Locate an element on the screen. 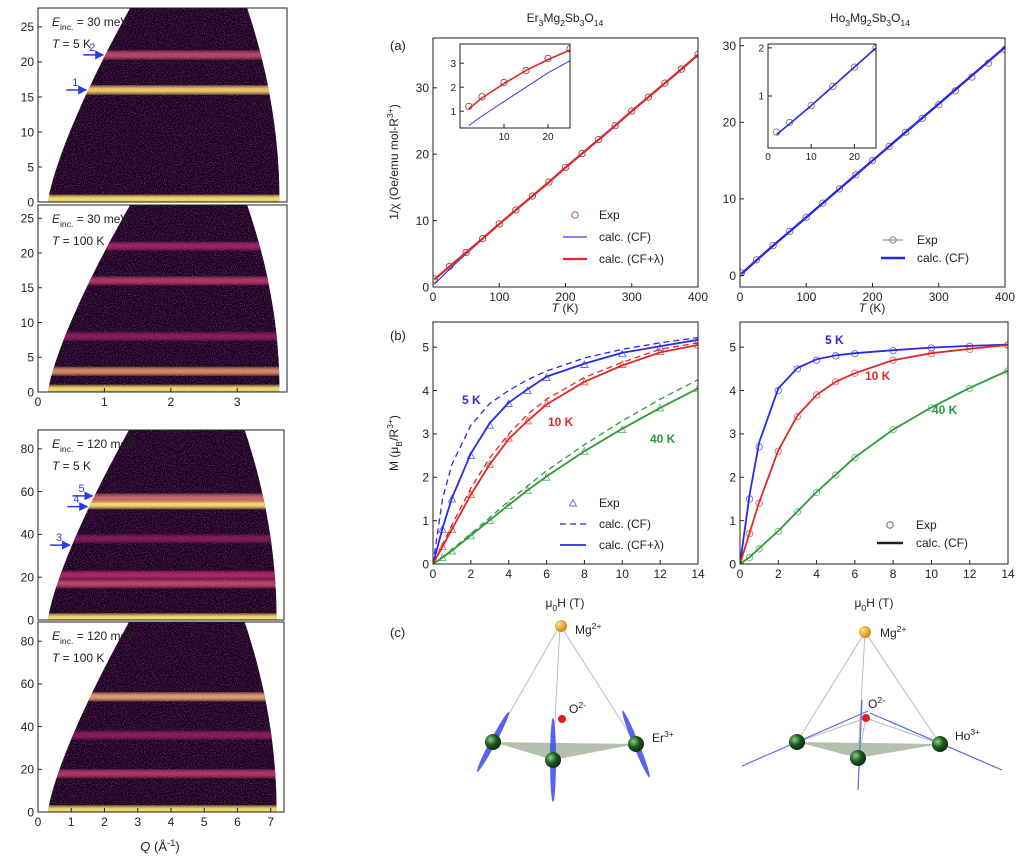 The image size is (1017, 857). x-tick-label: 300 is located at coordinates (632, 297).